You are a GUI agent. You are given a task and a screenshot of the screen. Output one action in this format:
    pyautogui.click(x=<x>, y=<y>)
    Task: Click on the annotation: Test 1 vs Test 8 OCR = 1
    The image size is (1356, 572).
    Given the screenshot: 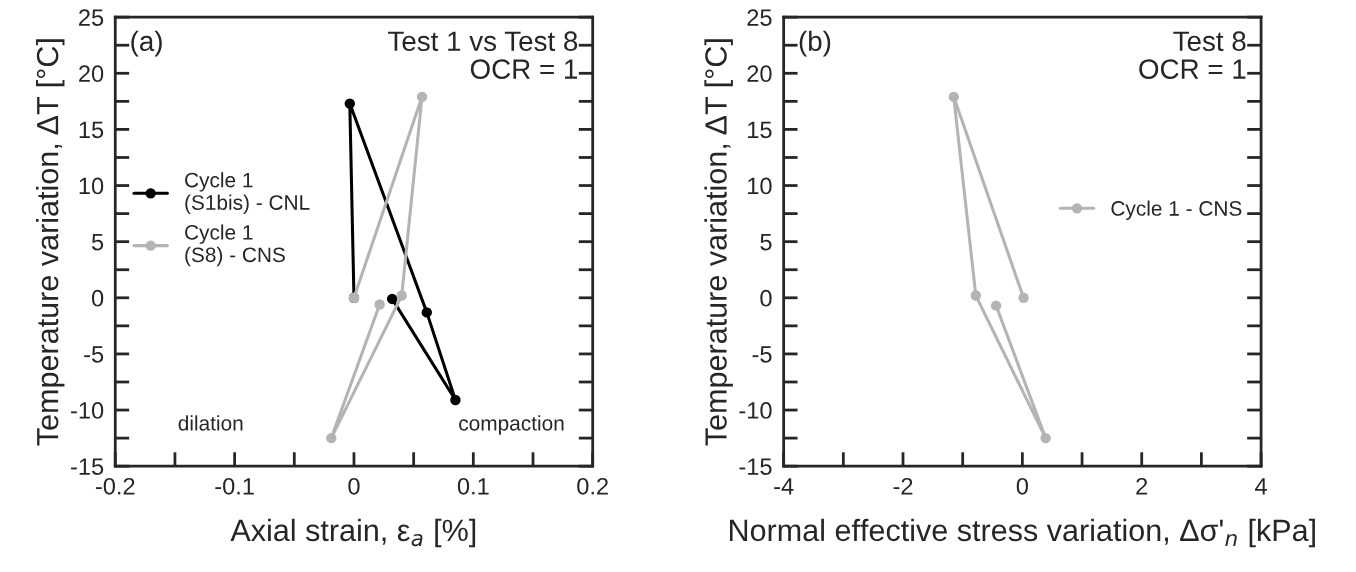 What is the action you would take?
    pyautogui.click(x=483, y=55)
    